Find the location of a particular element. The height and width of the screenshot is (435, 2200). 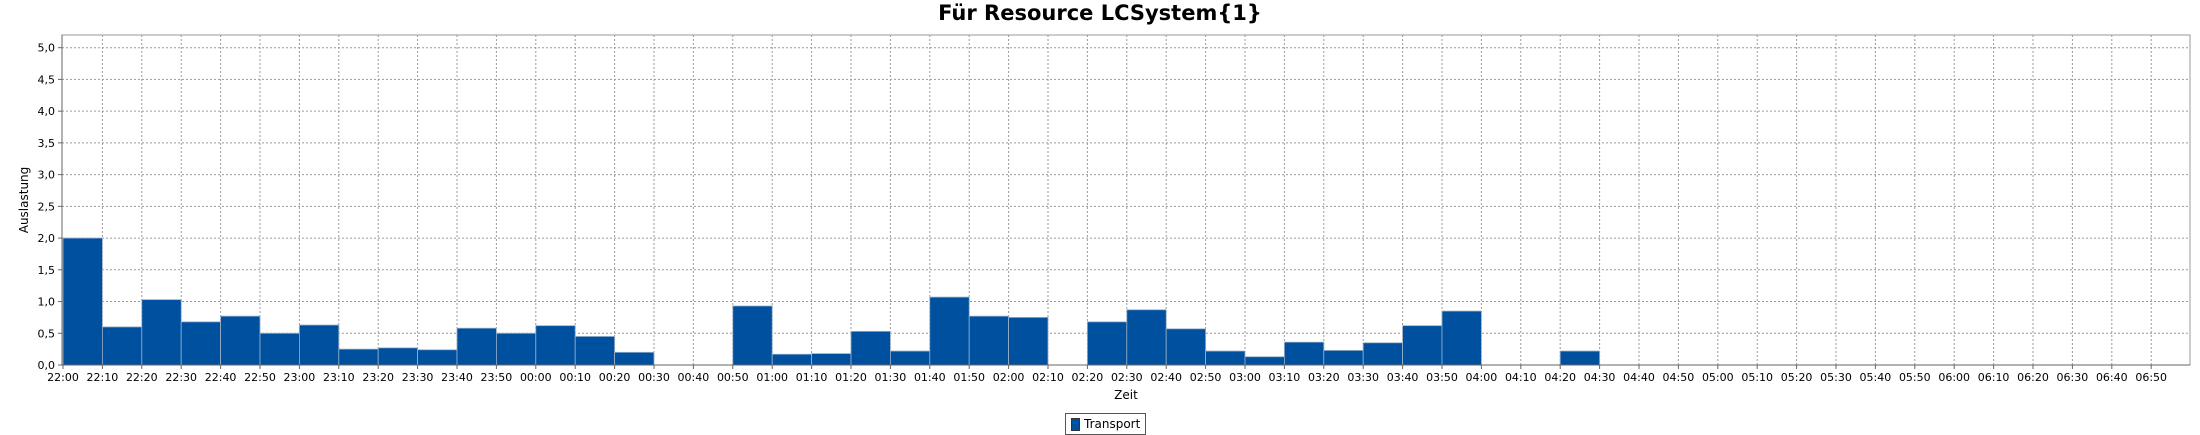

x-tick-label: 06:20 is located at coordinates (2033, 377).